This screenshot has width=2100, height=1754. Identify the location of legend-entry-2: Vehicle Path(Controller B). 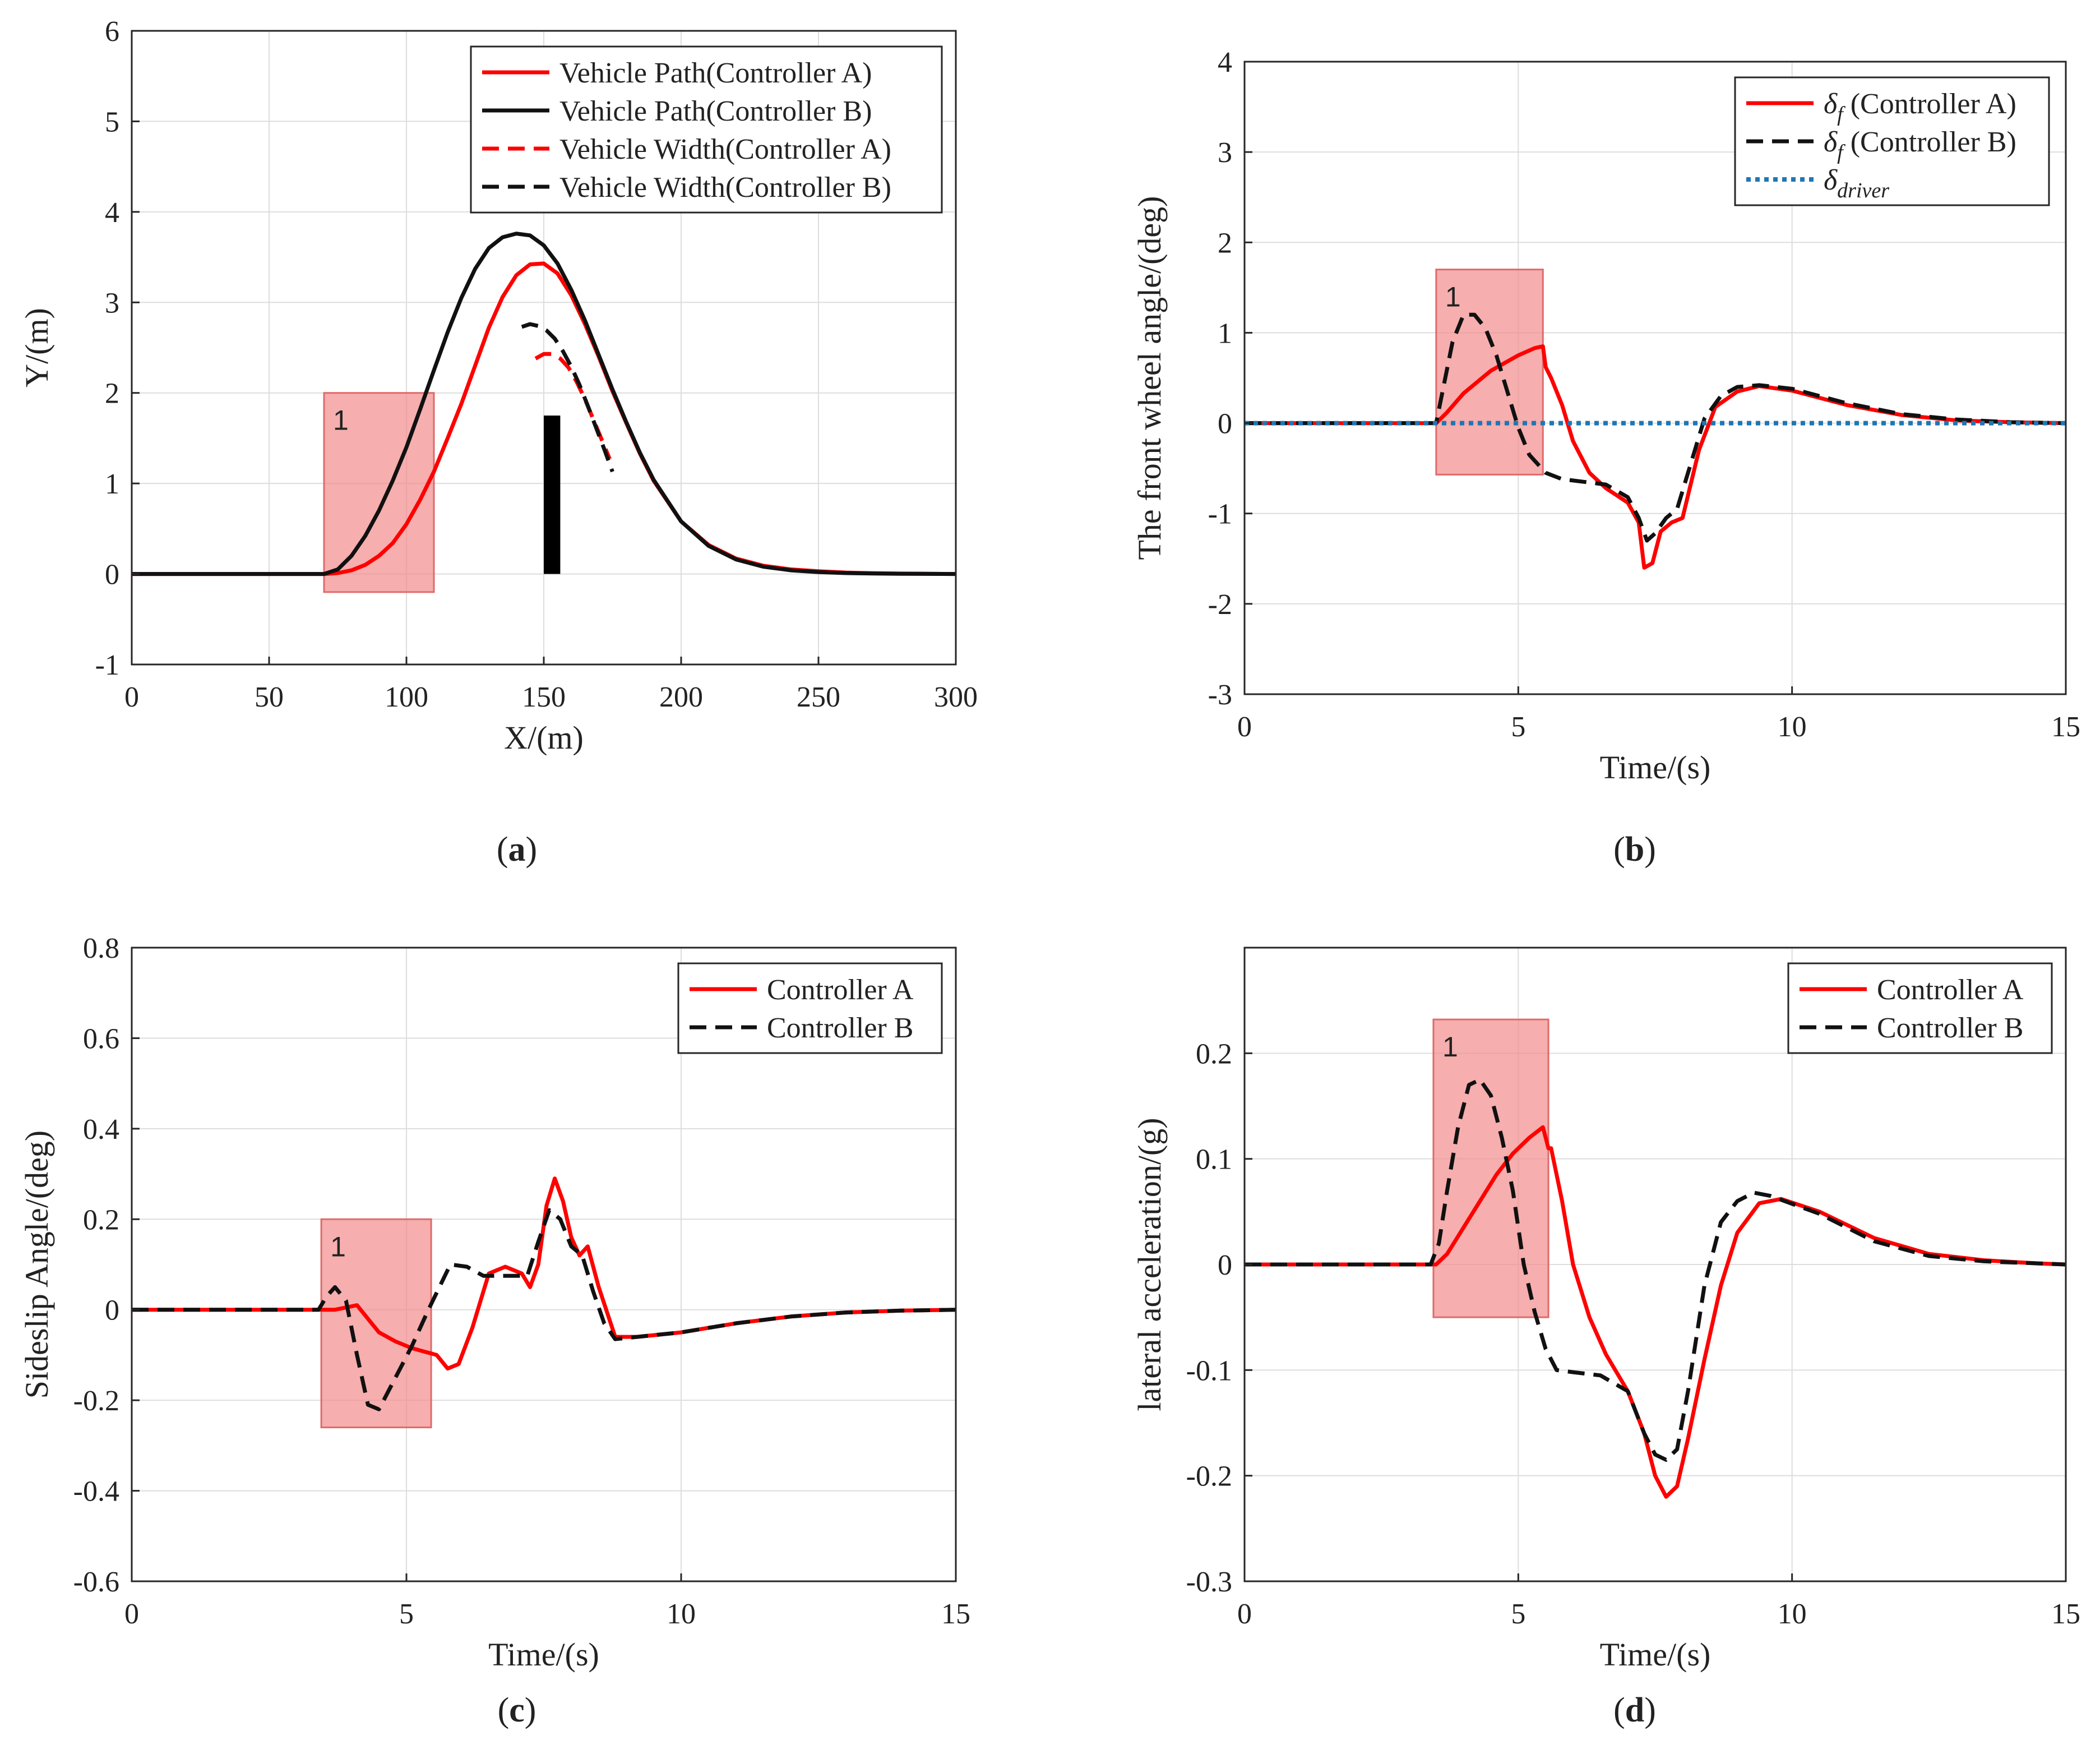
(715, 111).